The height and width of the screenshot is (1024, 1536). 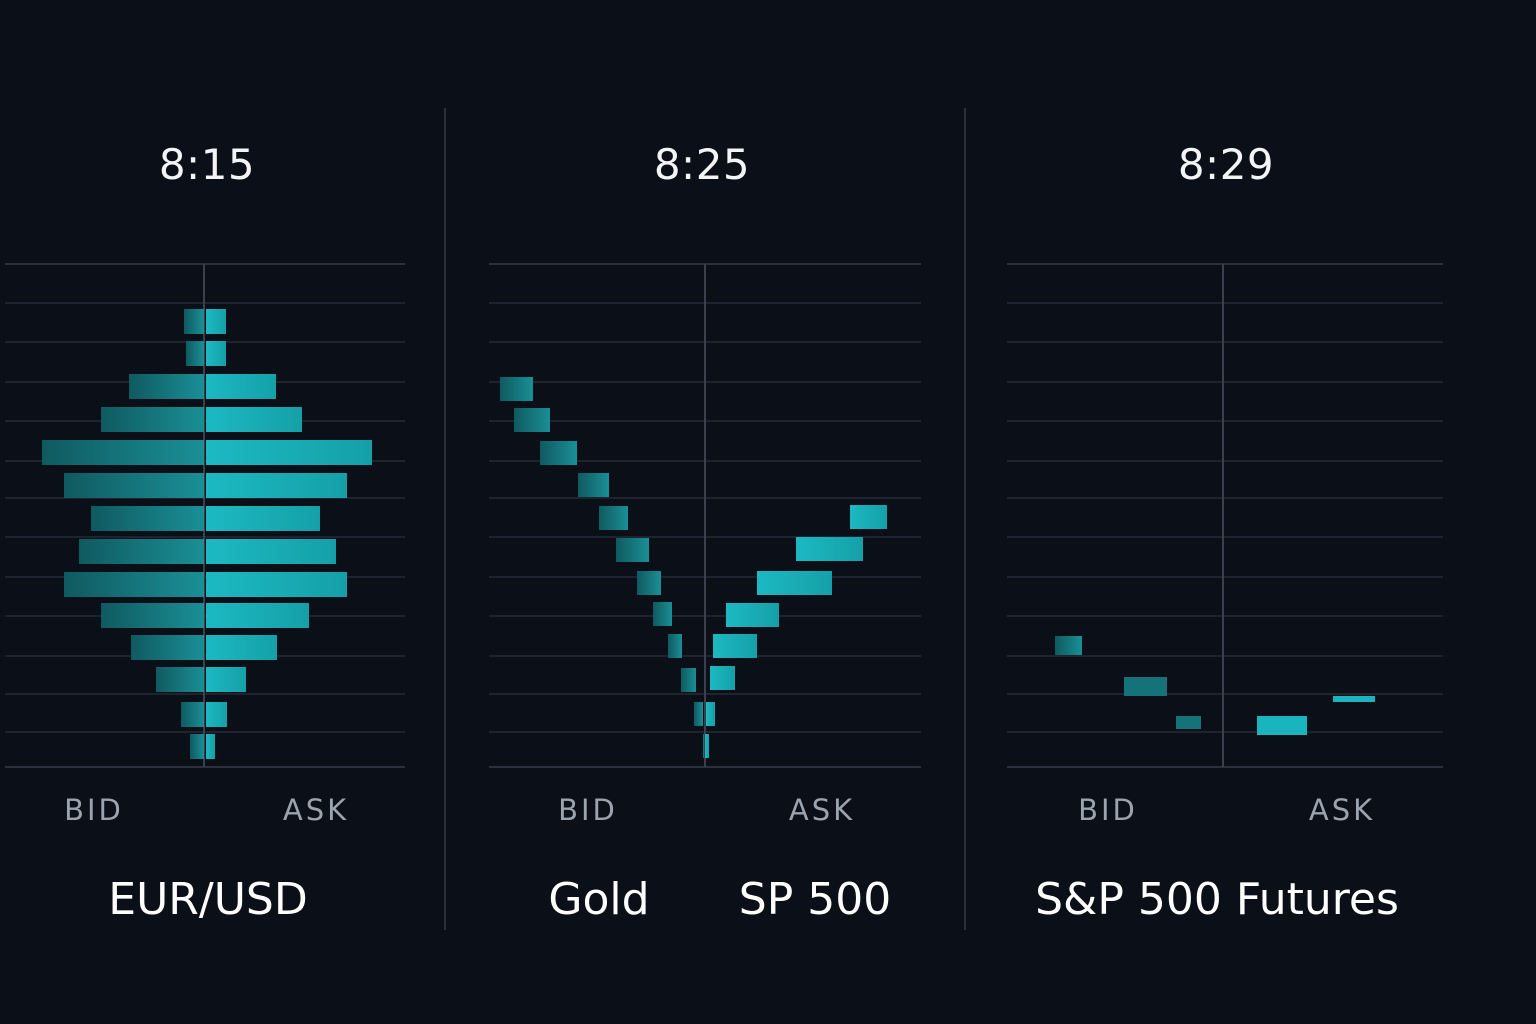 I want to click on divider-left, so click(x=445, y=519).